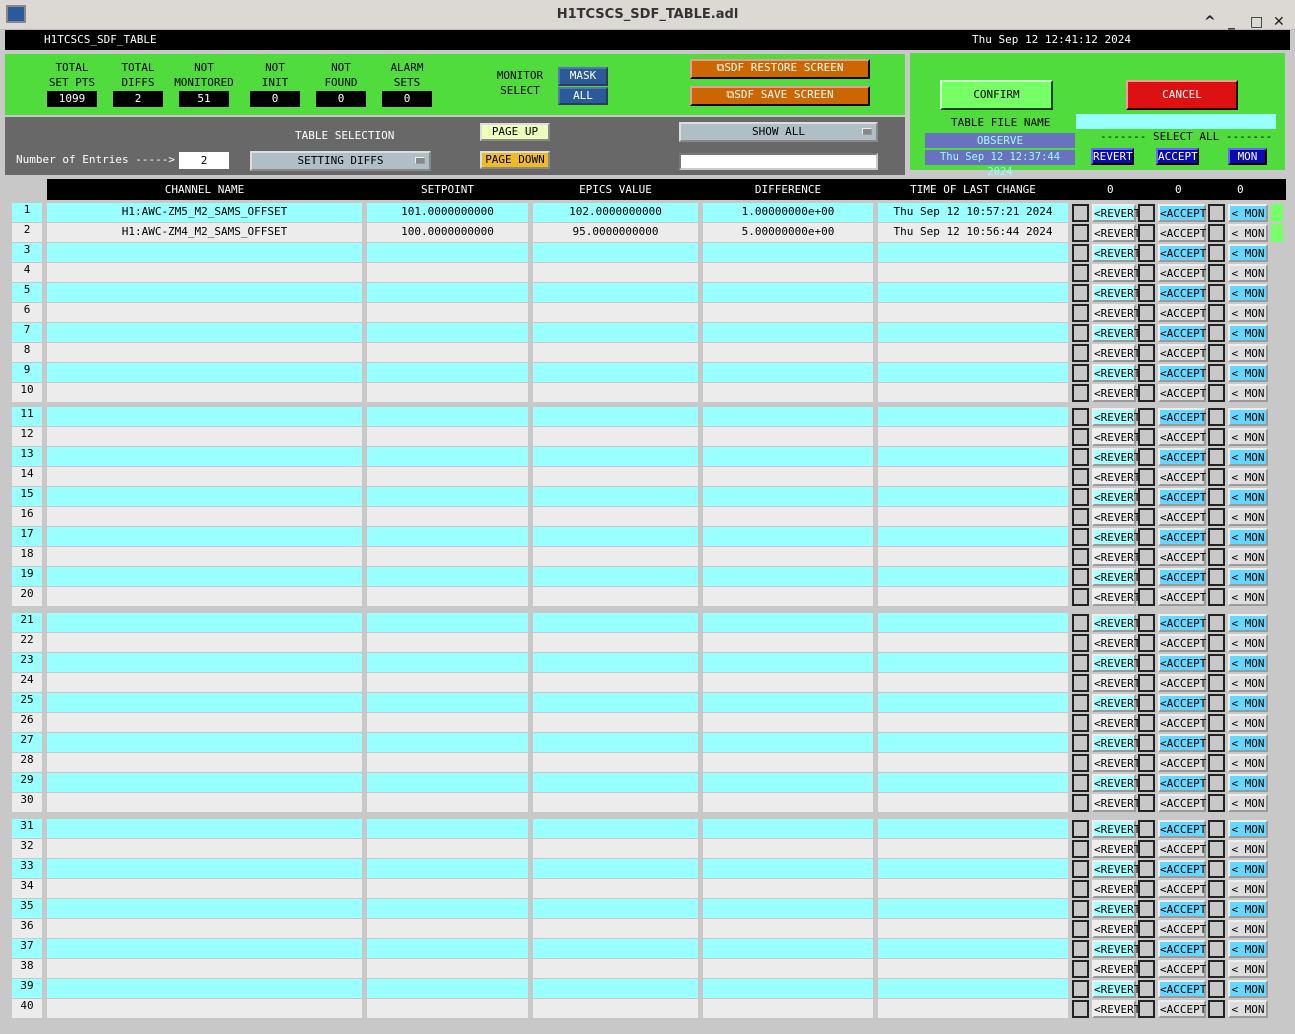 The height and width of the screenshot is (1034, 1295). What do you see at coordinates (1112, 156) in the screenshot?
I see `select-all-revert-button: REVERT` at bounding box center [1112, 156].